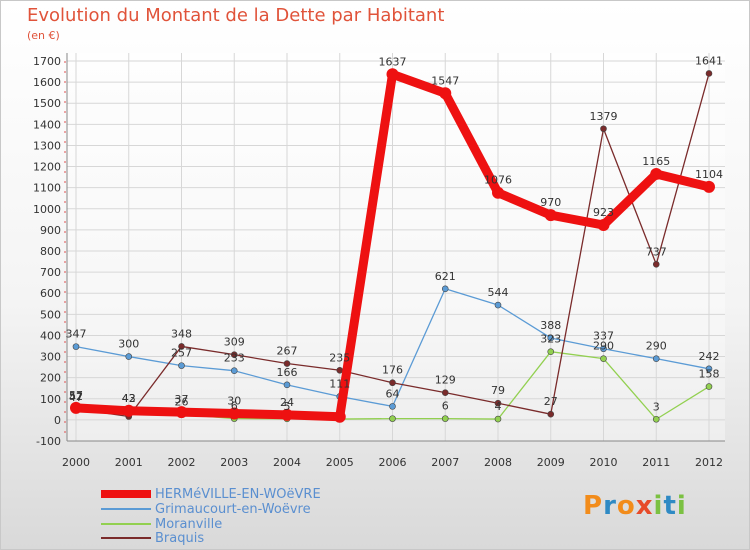 The width and height of the screenshot is (750, 550). What do you see at coordinates (50, 272) in the screenshot?
I see `y-tick-label: 700` at bounding box center [50, 272].